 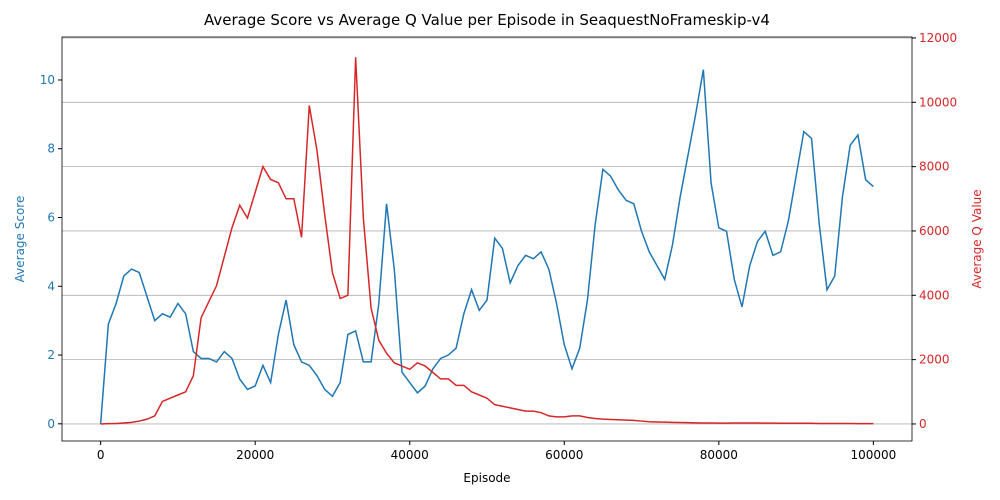 What do you see at coordinates (47, 80) in the screenshot?
I see `y-tick-label: 10` at bounding box center [47, 80].